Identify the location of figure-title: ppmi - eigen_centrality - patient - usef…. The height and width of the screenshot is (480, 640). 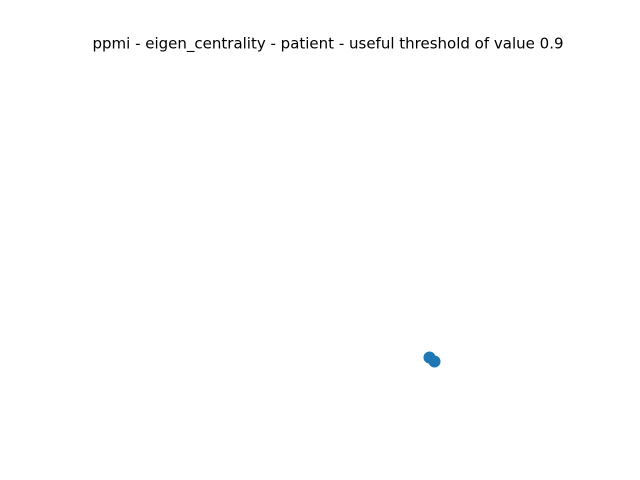
(327, 44).